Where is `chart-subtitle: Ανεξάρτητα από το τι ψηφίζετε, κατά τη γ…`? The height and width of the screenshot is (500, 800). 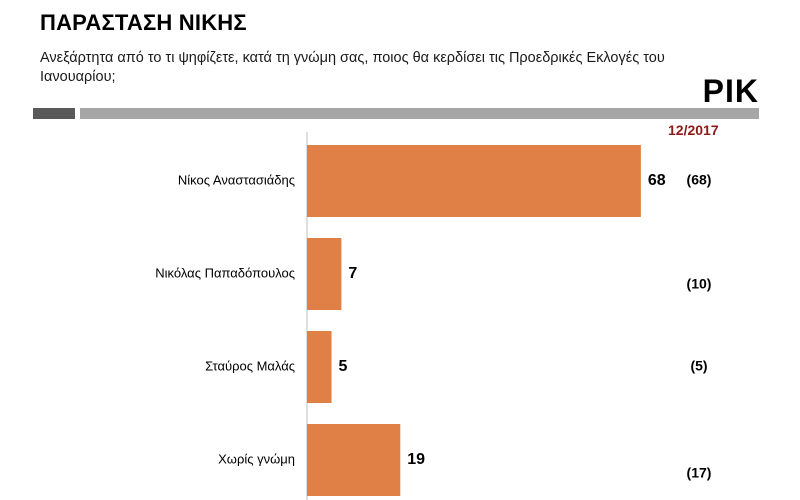 chart-subtitle: Ανεξάρτητα από το τι ψηφίζετε, κατά τη γ… is located at coordinates (352, 67).